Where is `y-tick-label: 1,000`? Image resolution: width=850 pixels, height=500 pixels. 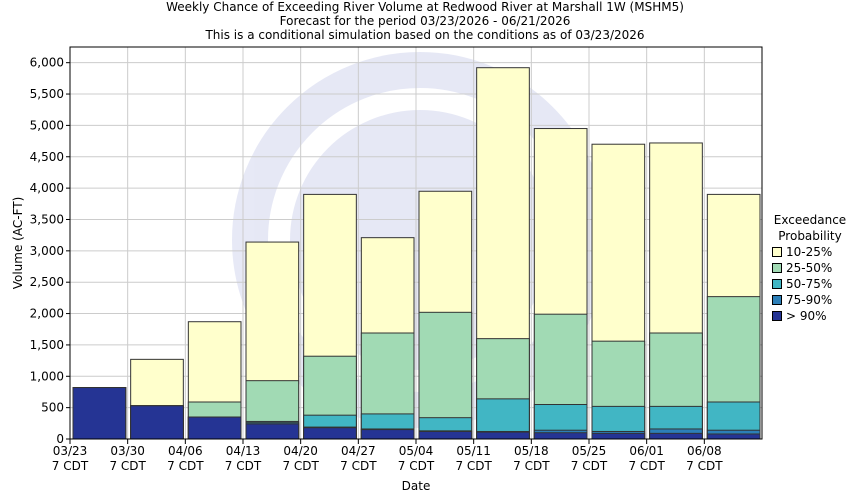 y-tick-label: 1,000 is located at coordinates (47, 376).